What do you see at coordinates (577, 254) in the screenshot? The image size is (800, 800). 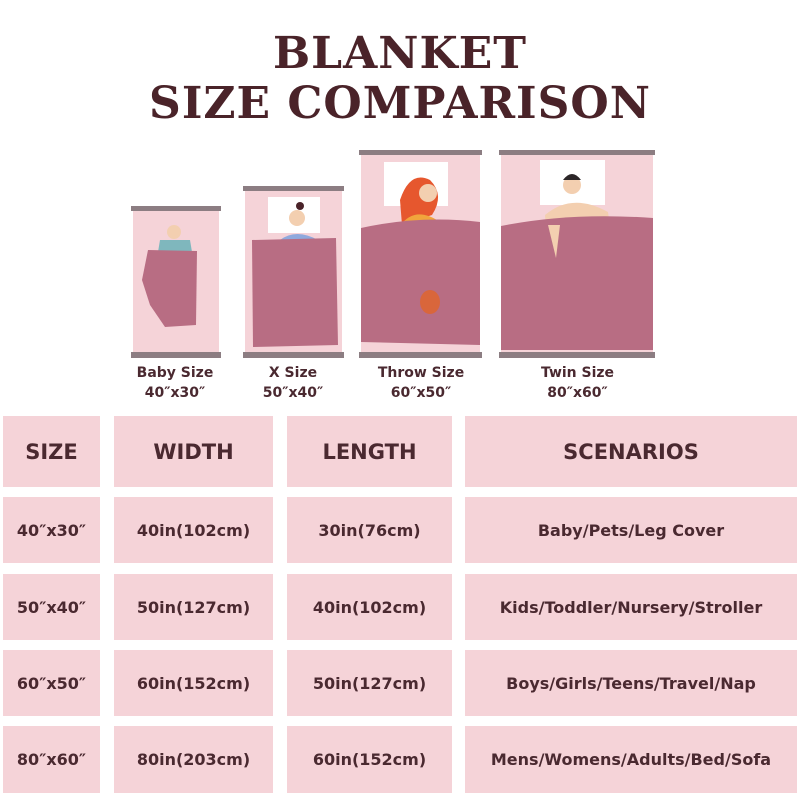 I see `twin-size-bed-illustration` at bounding box center [577, 254].